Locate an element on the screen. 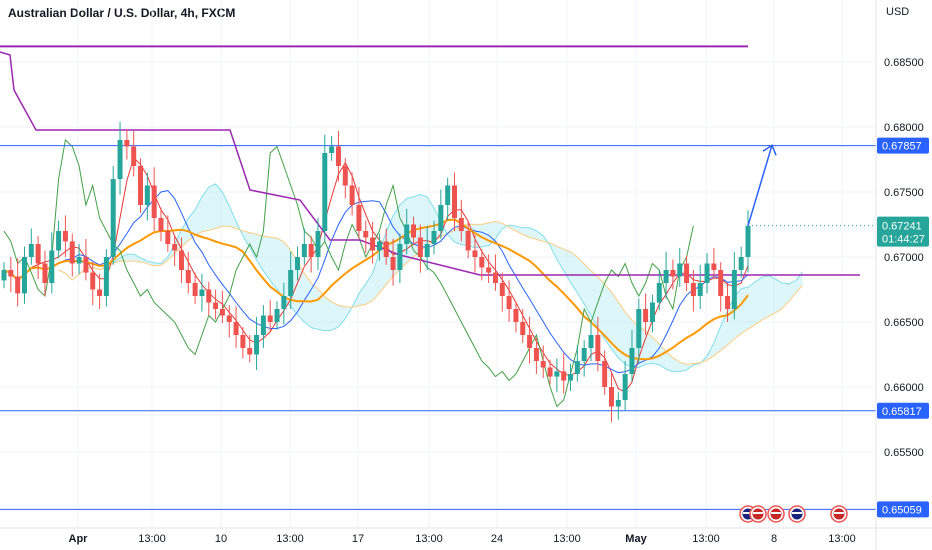  countdown-label: 01:44:27 is located at coordinates (903, 240).